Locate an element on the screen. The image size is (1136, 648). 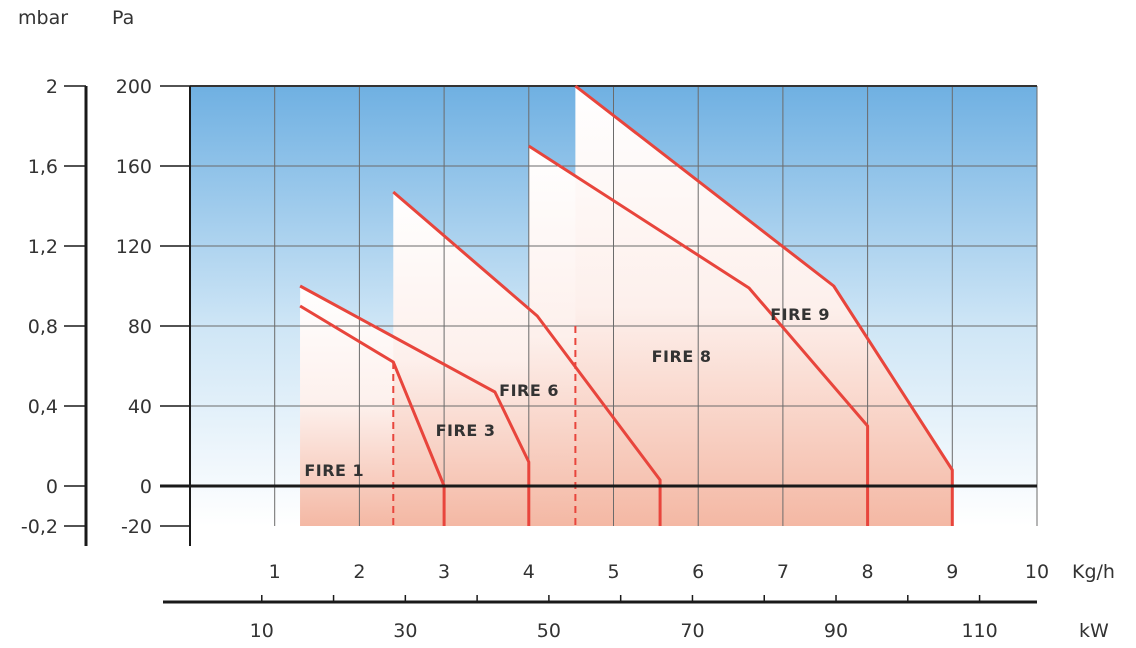
unit-label-mbar: mbar is located at coordinates (43, 18).